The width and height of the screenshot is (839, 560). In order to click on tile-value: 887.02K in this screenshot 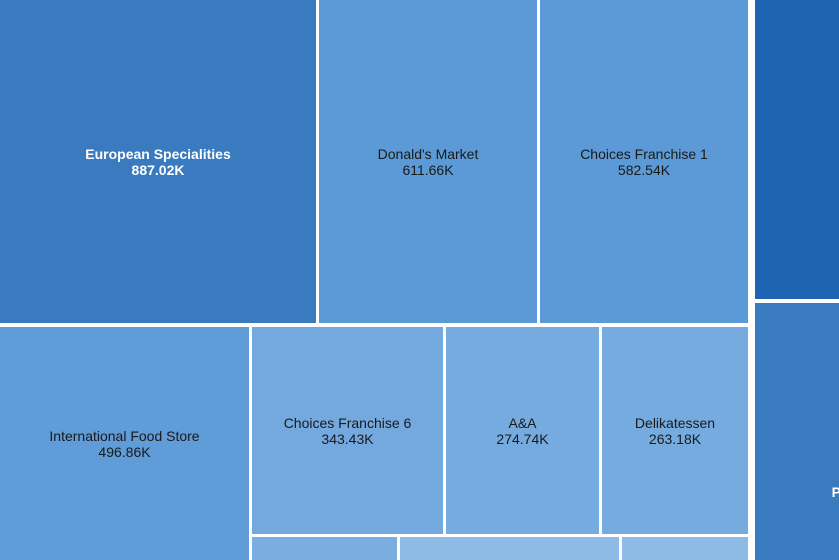, I will do `click(158, 169)`.